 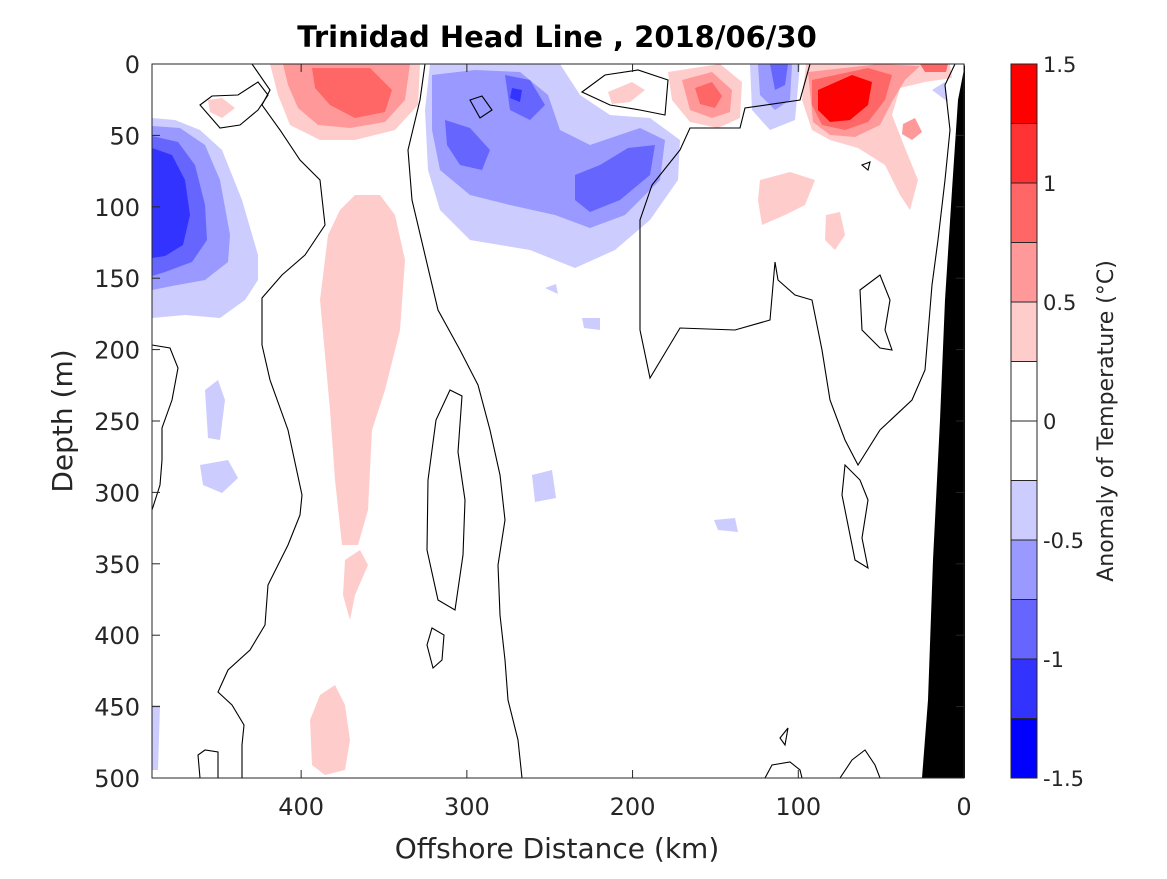 What do you see at coordinates (1063, 541) in the screenshot?
I see `colorbar-tick-label: -0.5` at bounding box center [1063, 541].